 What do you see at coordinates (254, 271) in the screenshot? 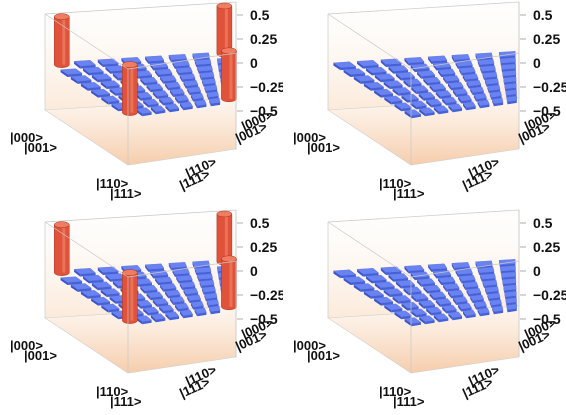
I see `z-tick-label: 0` at bounding box center [254, 271].